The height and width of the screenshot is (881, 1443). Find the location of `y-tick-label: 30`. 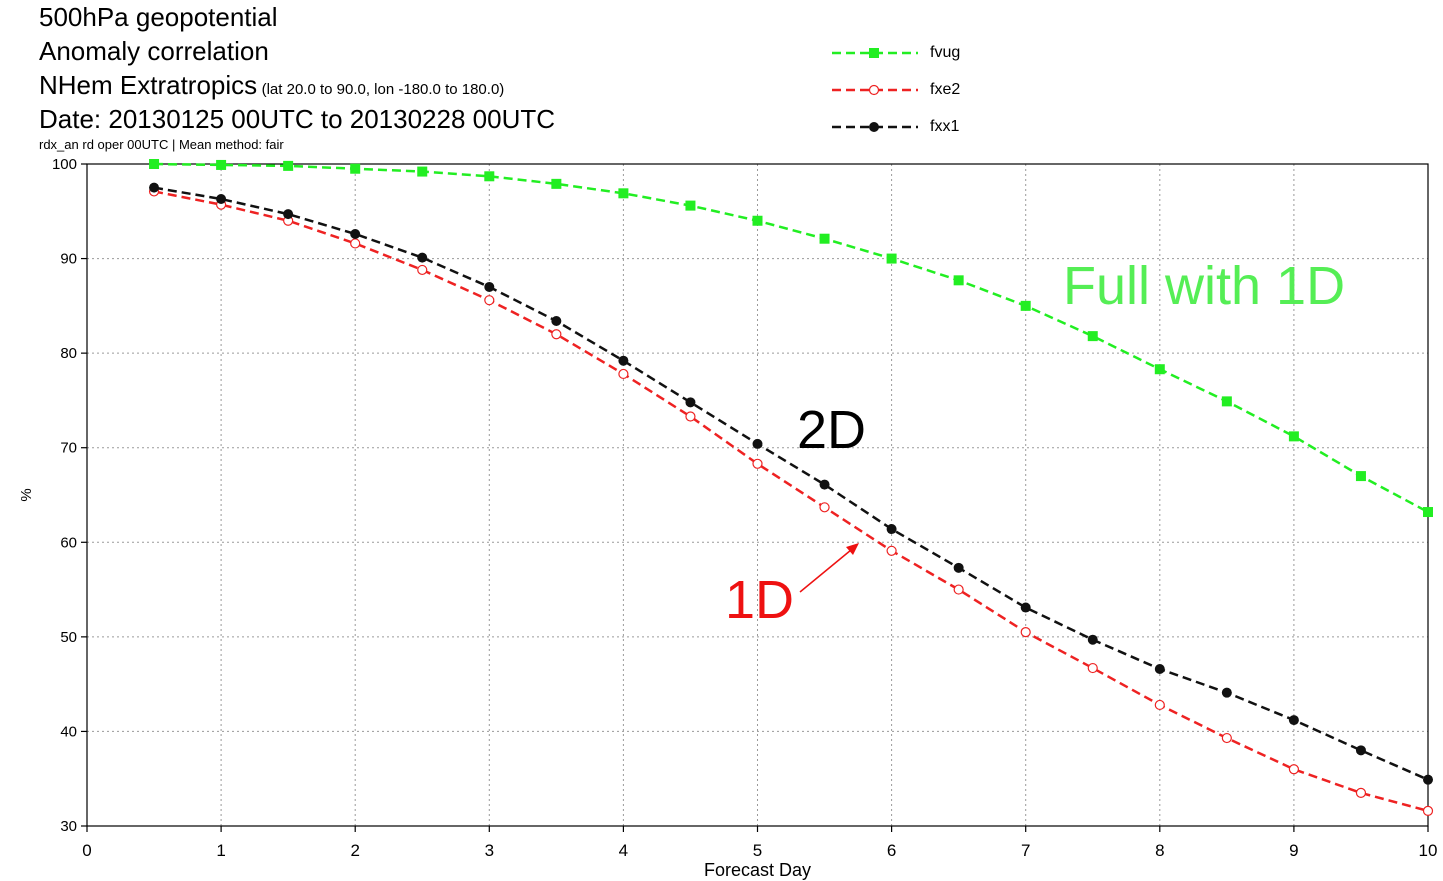

y-tick-label: 30 is located at coordinates (68, 826).